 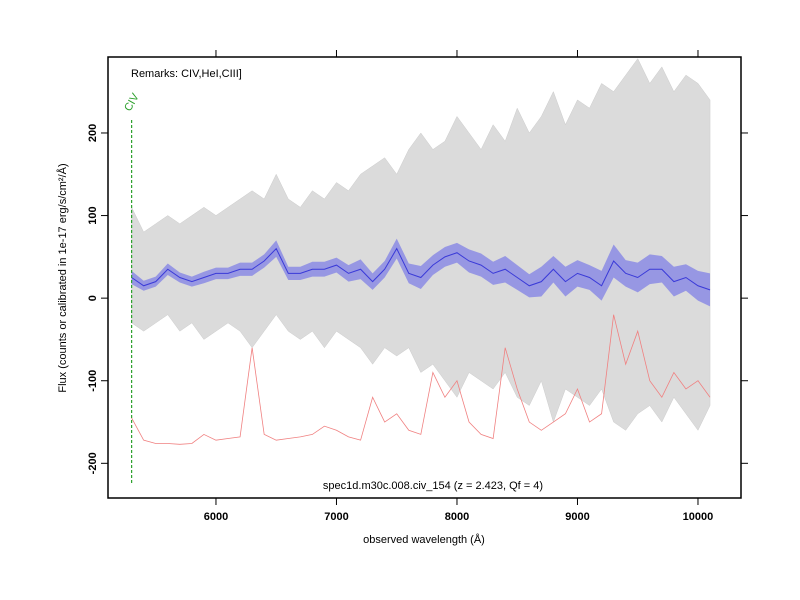 What do you see at coordinates (93, 298) in the screenshot?
I see `y-tick-label: 0` at bounding box center [93, 298].